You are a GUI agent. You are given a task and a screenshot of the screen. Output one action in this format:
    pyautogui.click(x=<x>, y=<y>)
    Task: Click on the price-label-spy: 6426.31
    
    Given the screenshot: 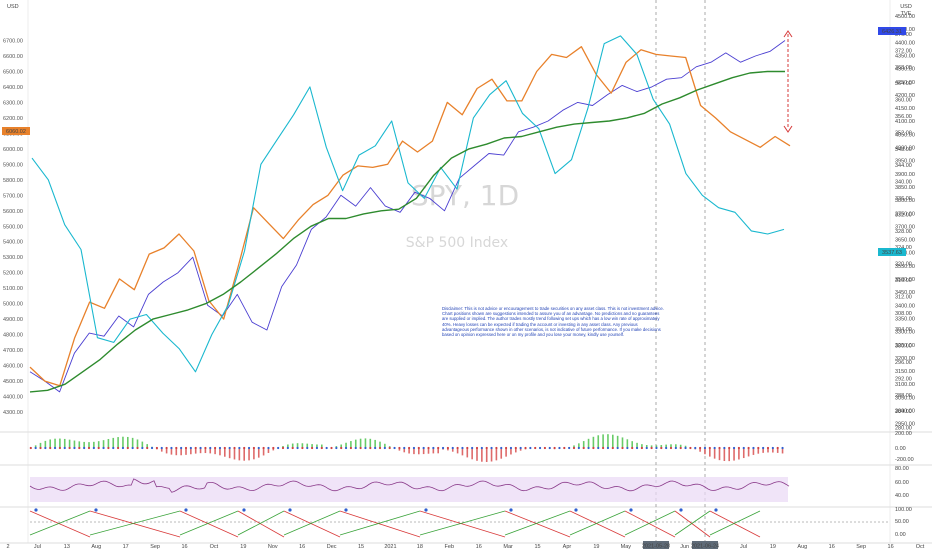 What is the action you would take?
    pyautogui.click(x=892, y=32)
    